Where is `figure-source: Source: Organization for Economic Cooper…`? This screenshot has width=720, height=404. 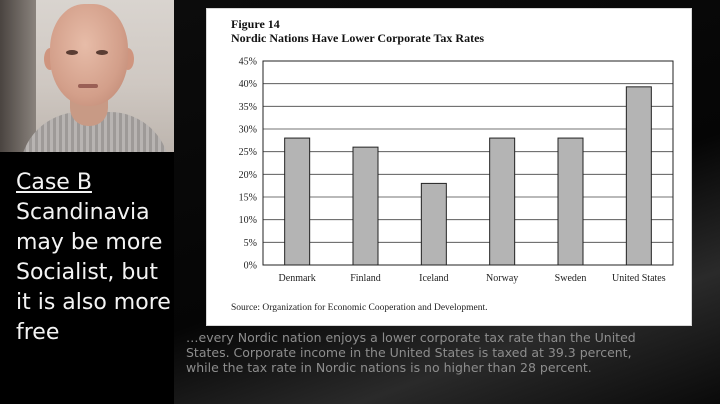
figure-source: Source: Organization for Economic Cooper… is located at coordinates (359, 308).